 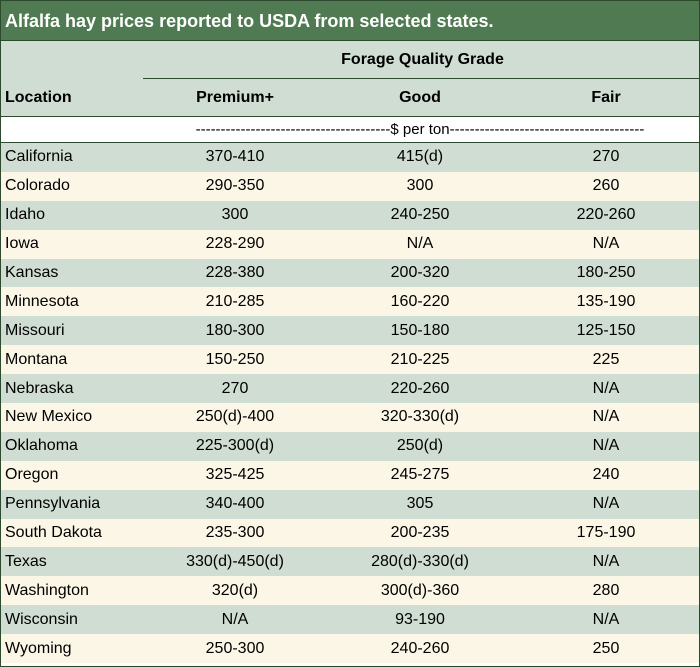 I want to click on location-cell: Wisconsin, so click(x=41, y=619).